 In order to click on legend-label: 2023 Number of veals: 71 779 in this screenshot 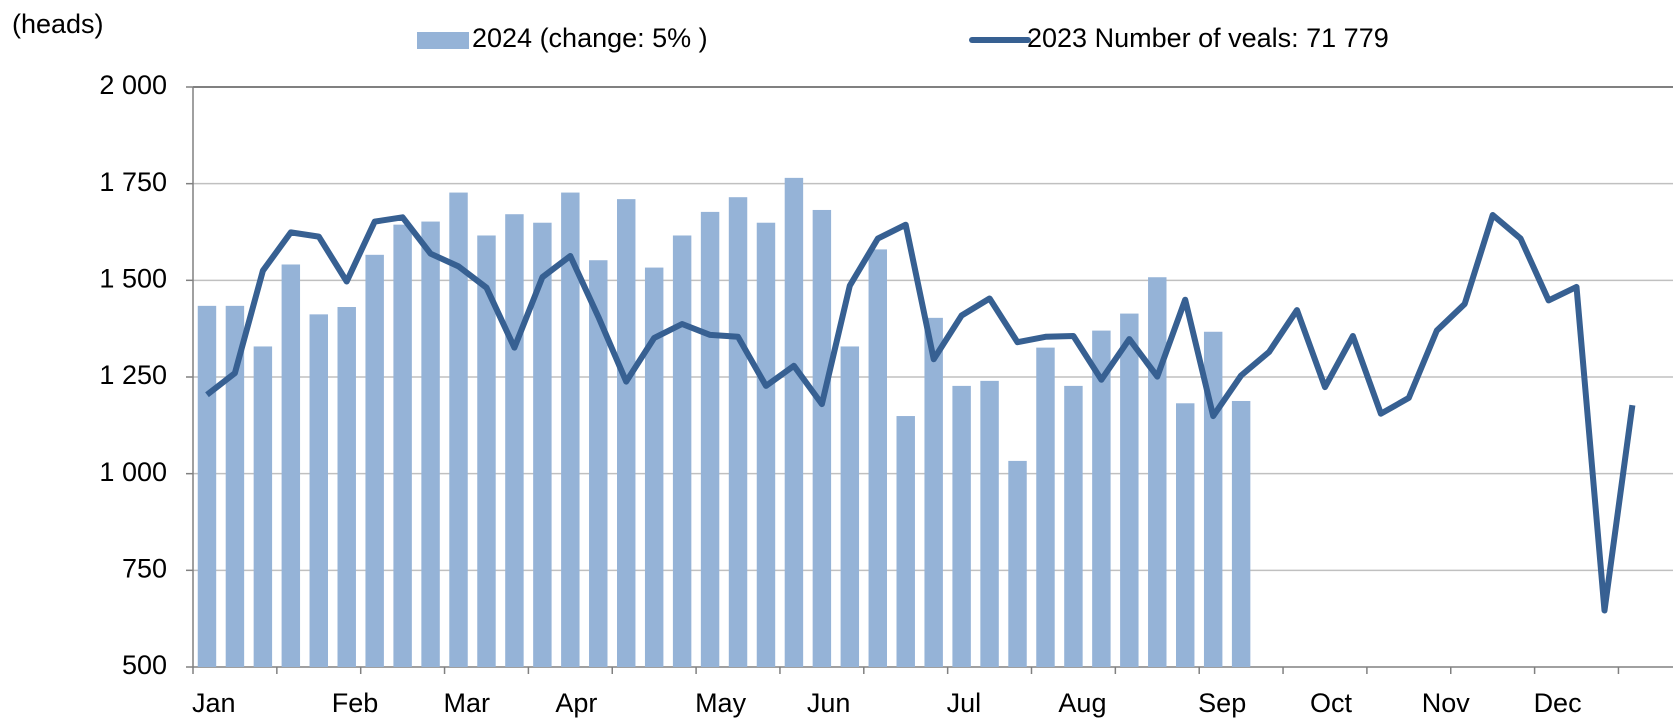, I will do `click(1208, 38)`.